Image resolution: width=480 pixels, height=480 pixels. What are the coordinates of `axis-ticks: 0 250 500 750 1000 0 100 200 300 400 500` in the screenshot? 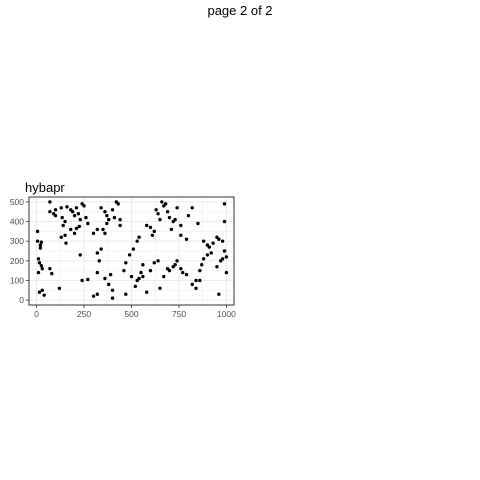 It's located at (123, 258).